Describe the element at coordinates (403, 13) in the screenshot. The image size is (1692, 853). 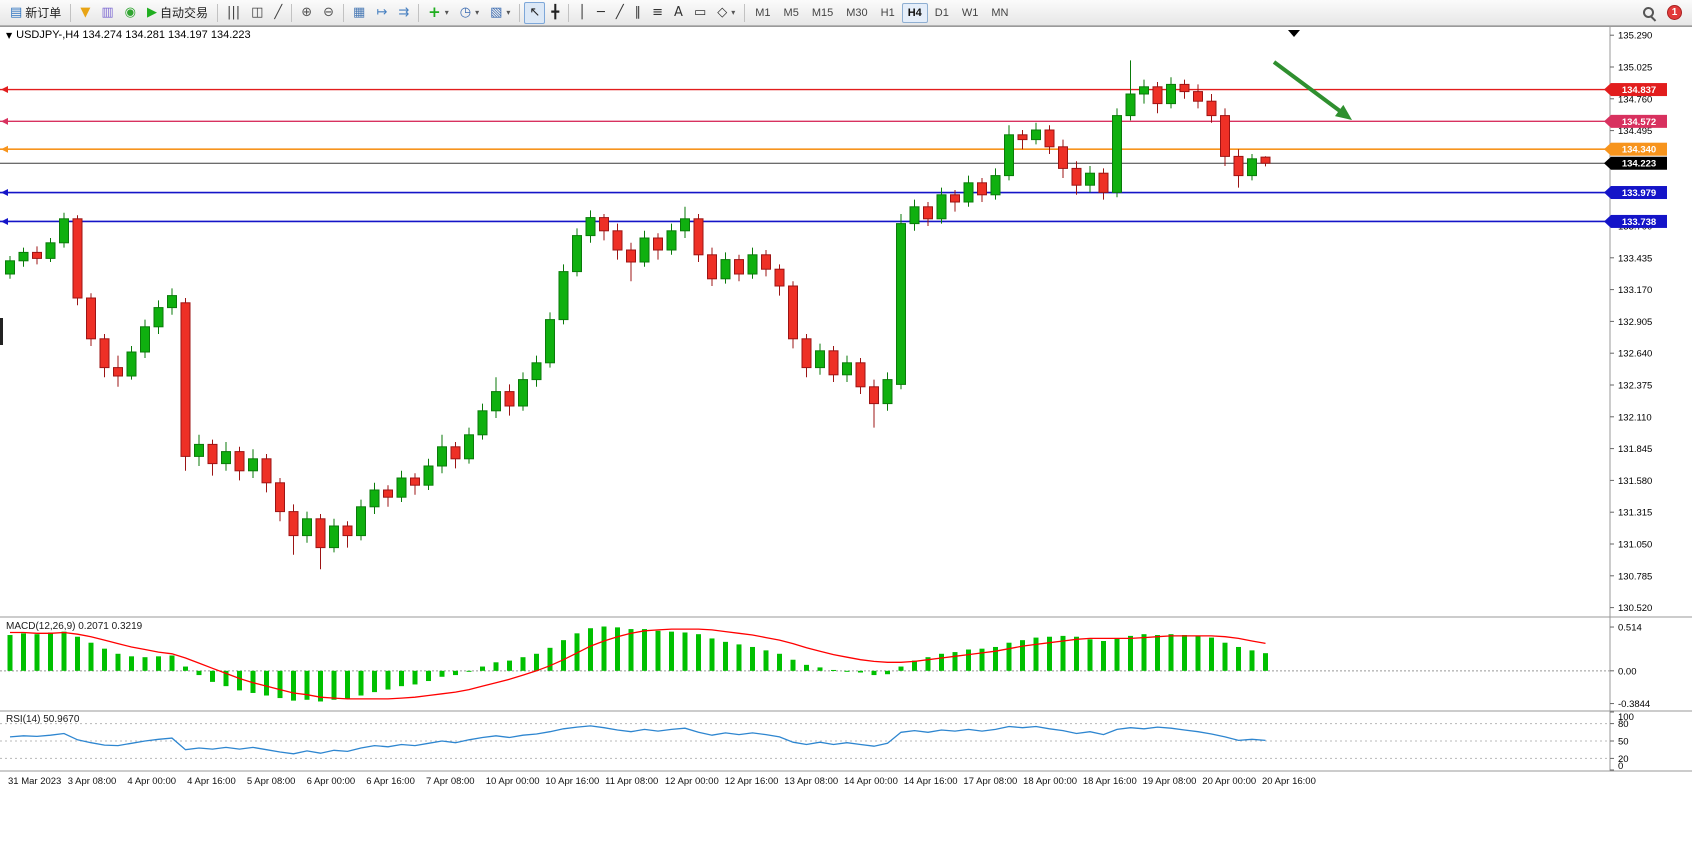
I see `autoscroll-button: ⇉` at that location.